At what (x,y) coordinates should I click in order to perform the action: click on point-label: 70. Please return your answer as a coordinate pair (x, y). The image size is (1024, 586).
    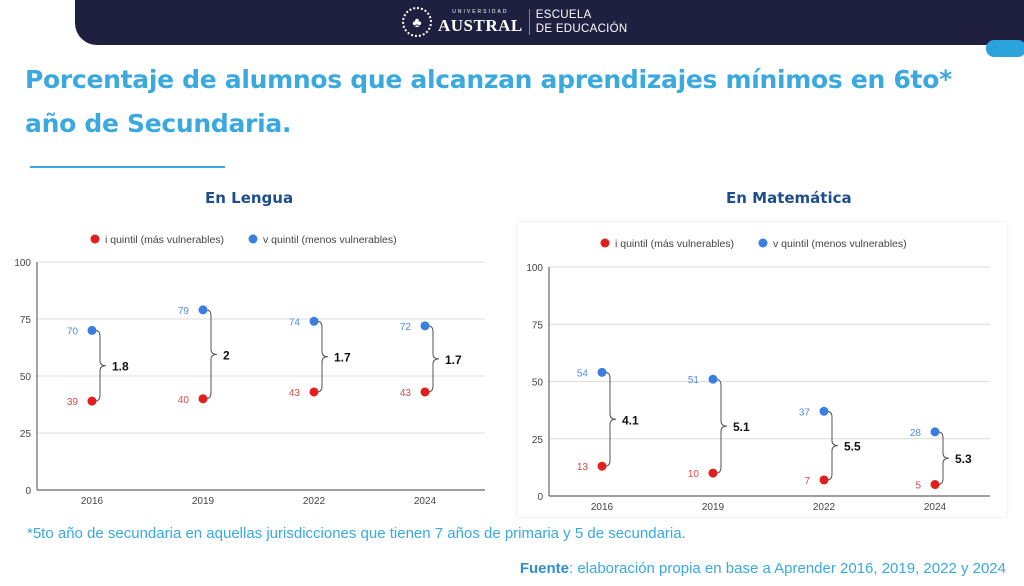
    Looking at the image, I should click on (73, 331).